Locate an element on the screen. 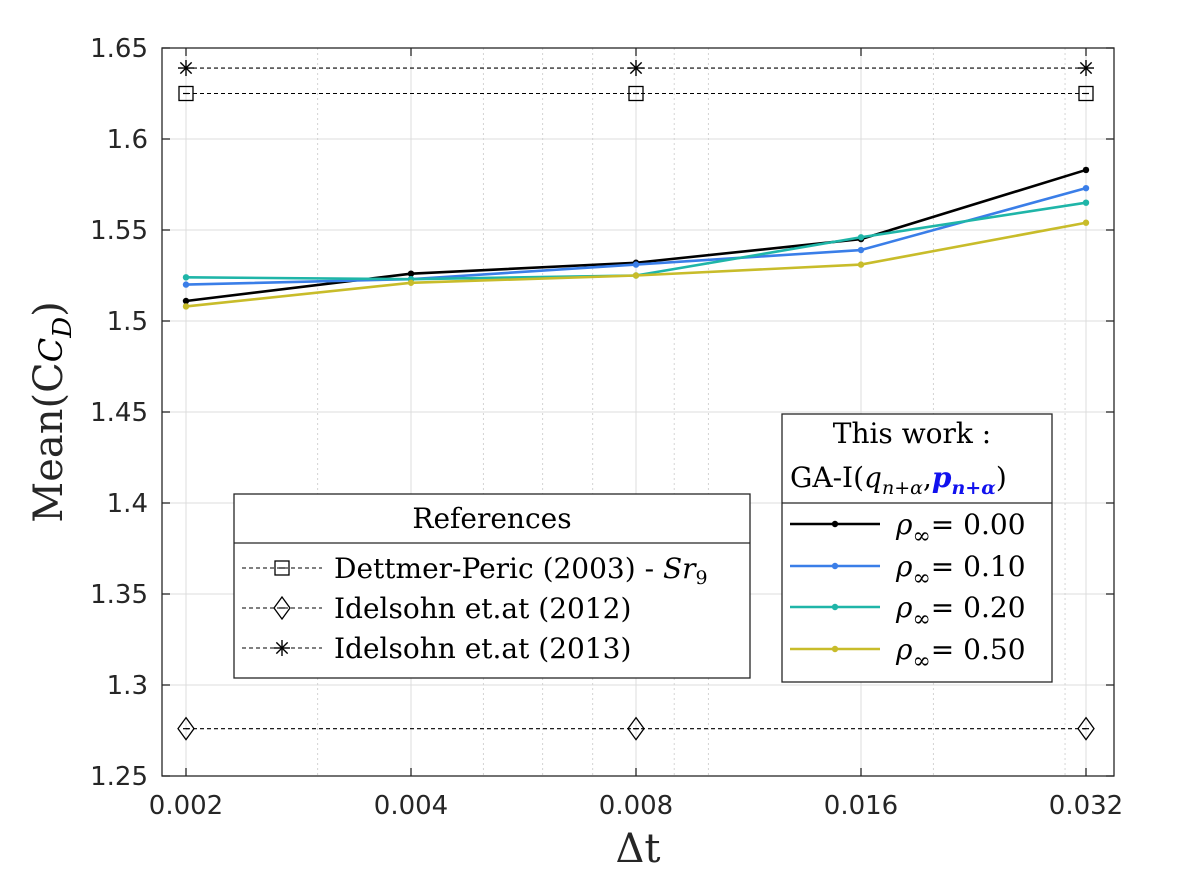 The image size is (1196, 876). this-work-legend-subtitle: GA-I(qn+α,pn+α) is located at coordinates (898, 480).